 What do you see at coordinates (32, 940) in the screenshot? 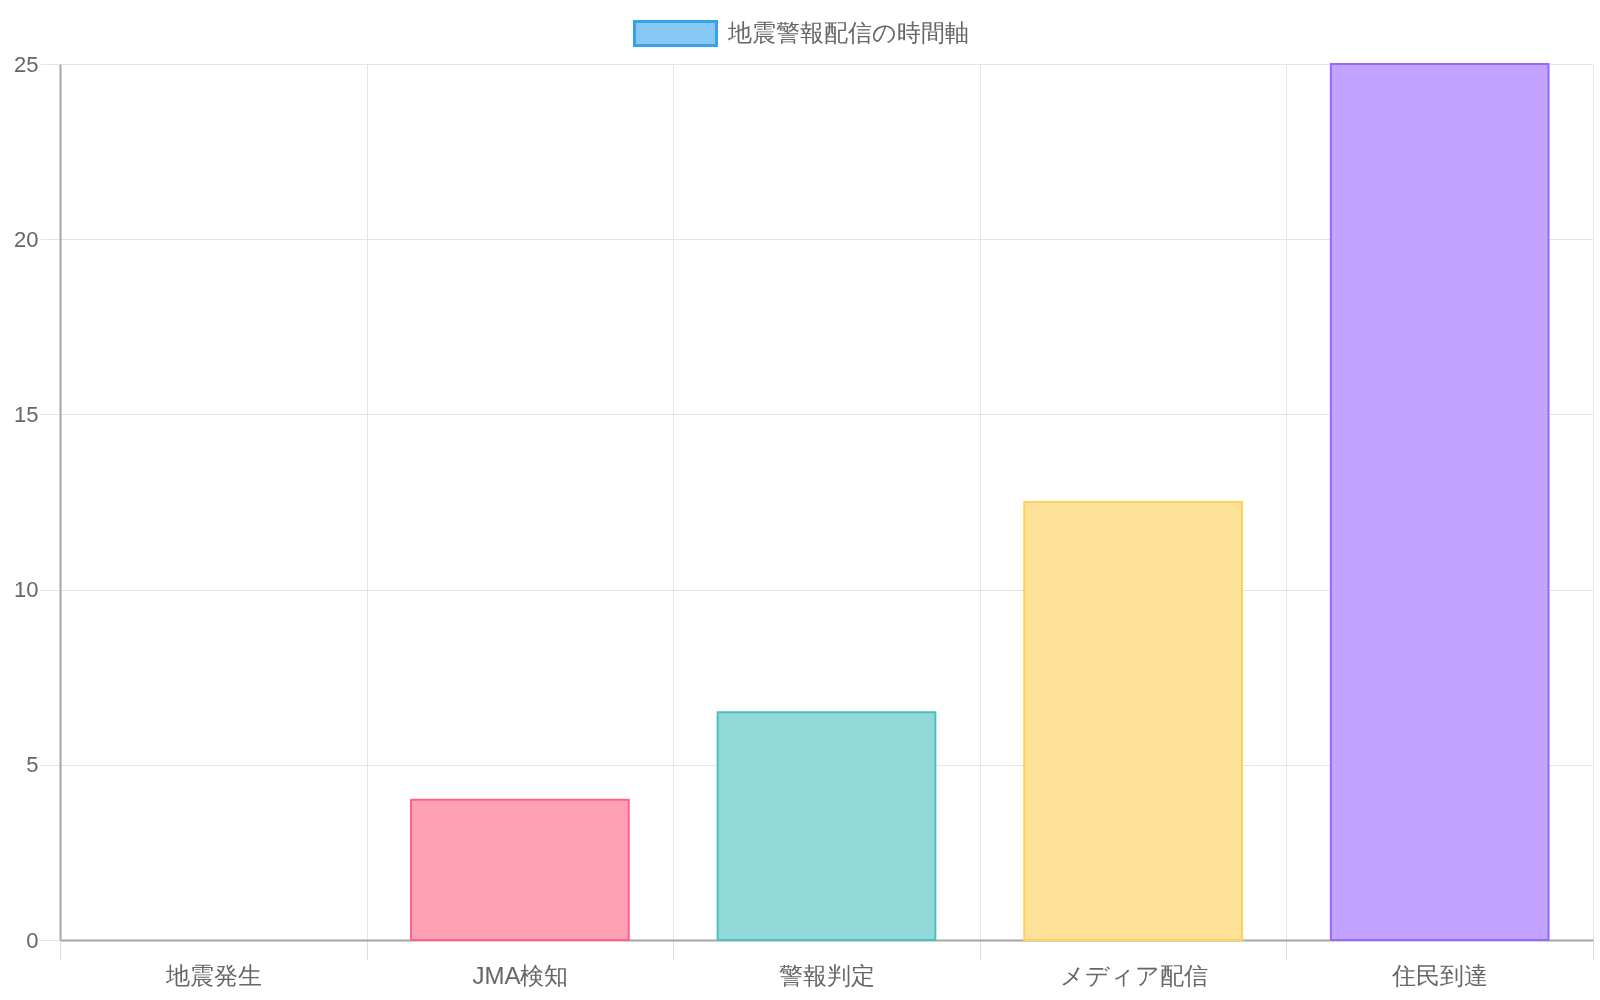
I see `y-tick-label: 0` at bounding box center [32, 940].